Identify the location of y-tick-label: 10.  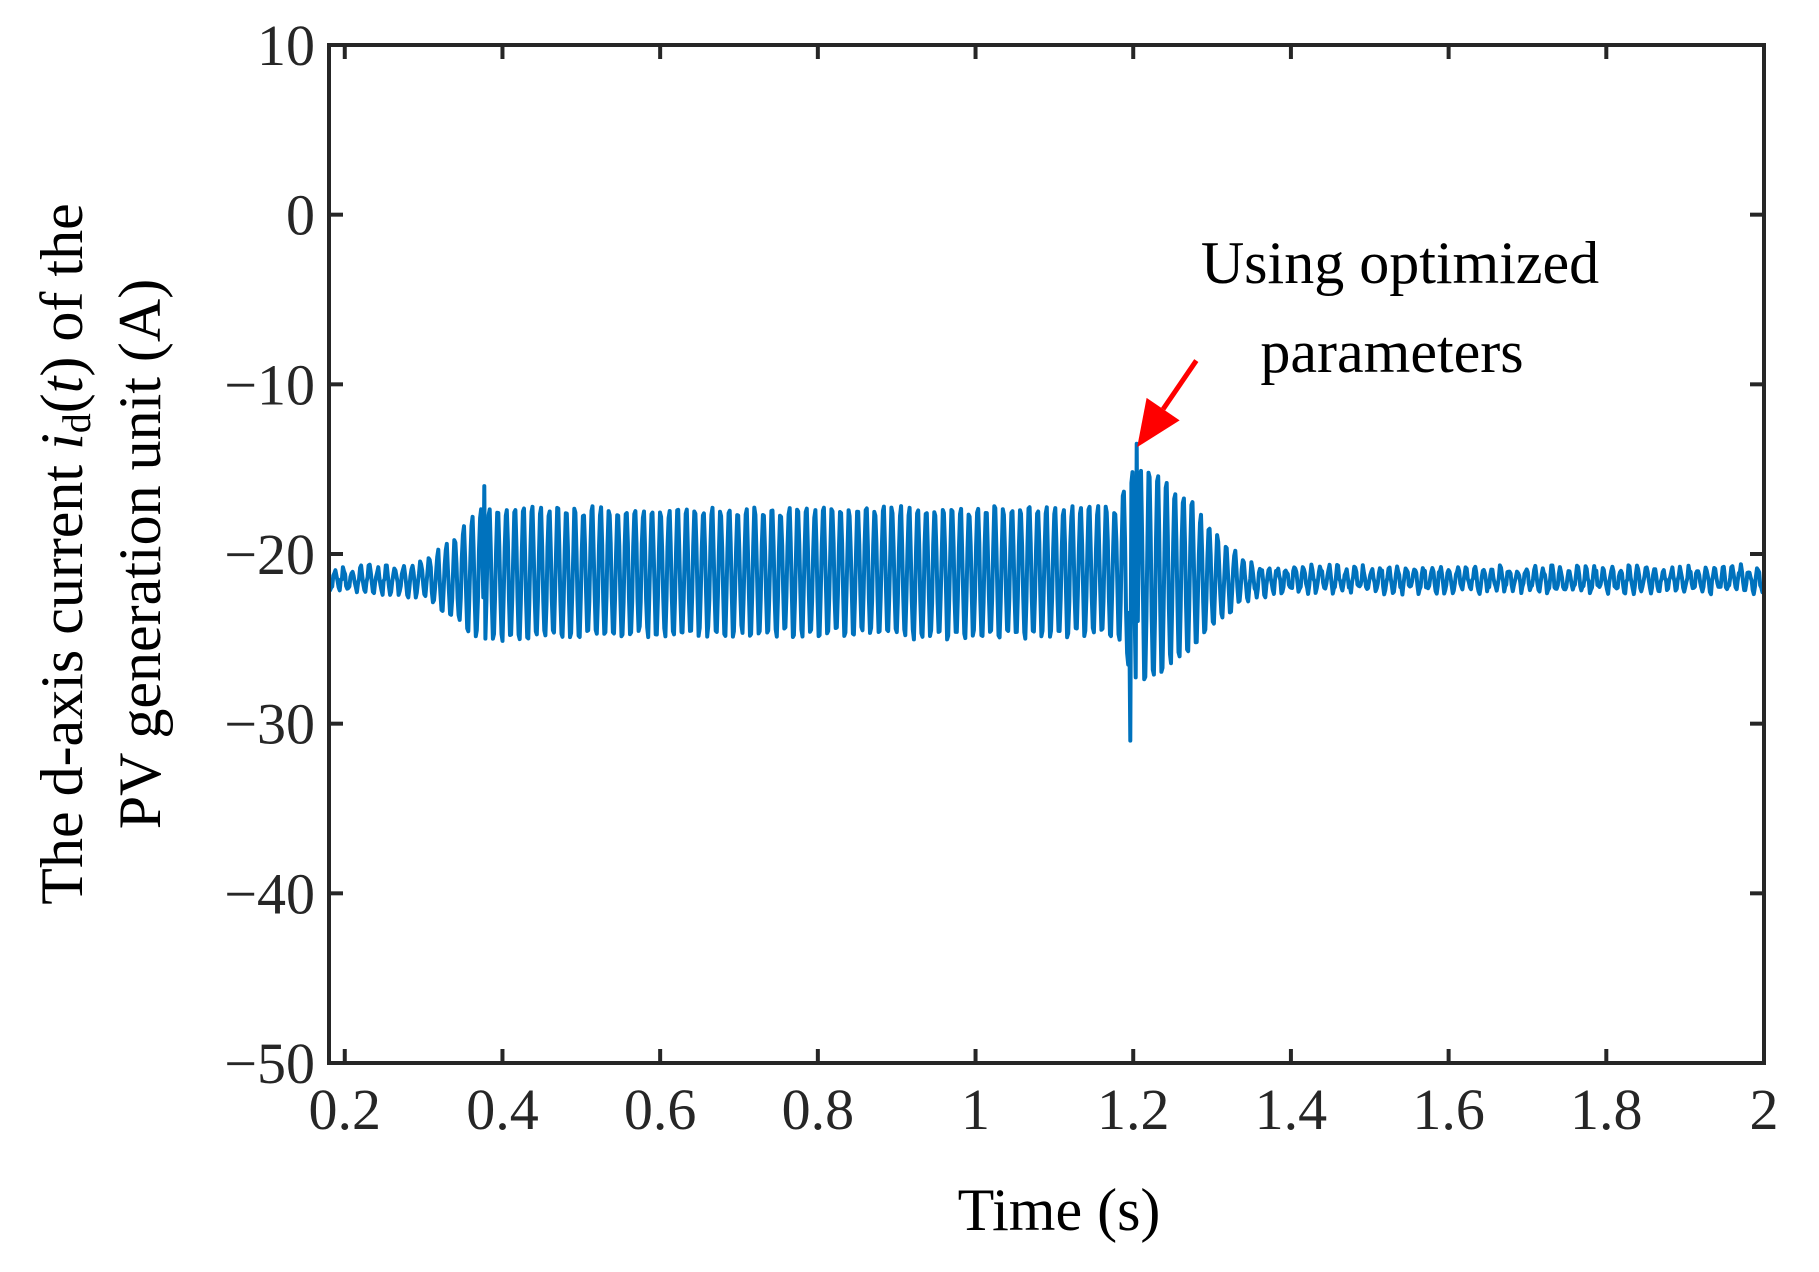
(286, 45).